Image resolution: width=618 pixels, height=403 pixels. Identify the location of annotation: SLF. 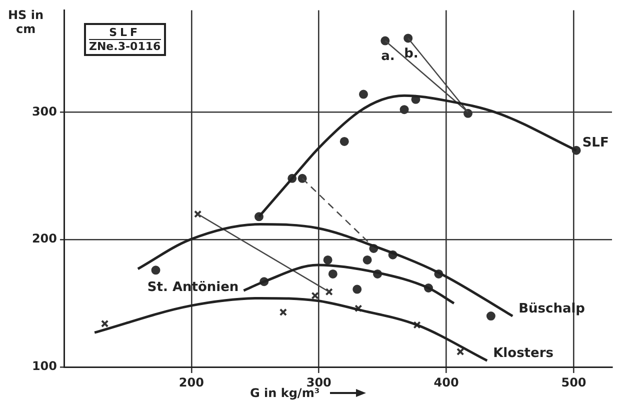
(125, 33).